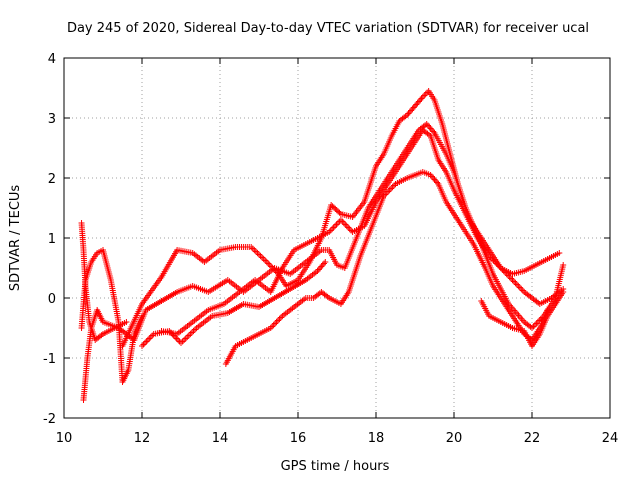  What do you see at coordinates (335, 466) in the screenshot?
I see `x-axis-label: GPS time / hours` at bounding box center [335, 466].